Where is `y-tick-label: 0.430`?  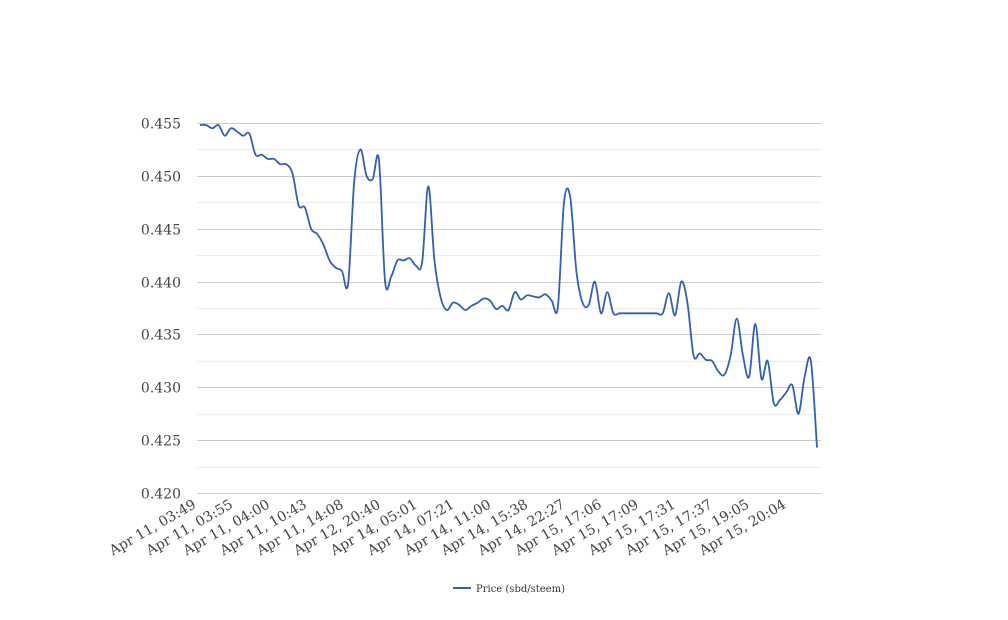 y-tick-label: 0.430 is located at coordinates (161, 389).